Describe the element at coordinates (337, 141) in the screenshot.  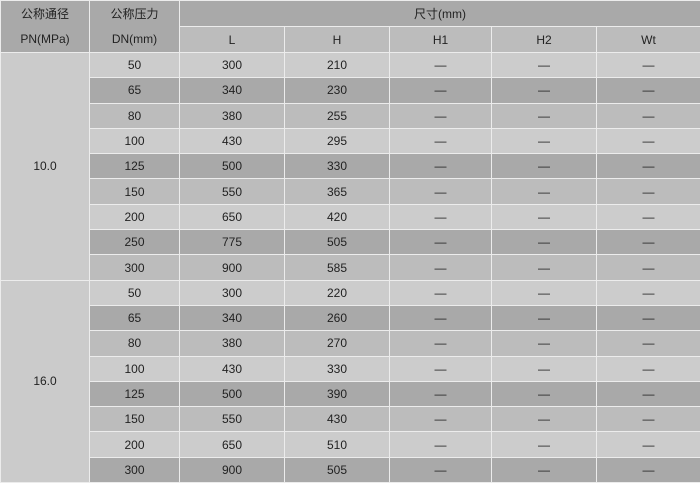
I see `table-cell: 295` at that location.